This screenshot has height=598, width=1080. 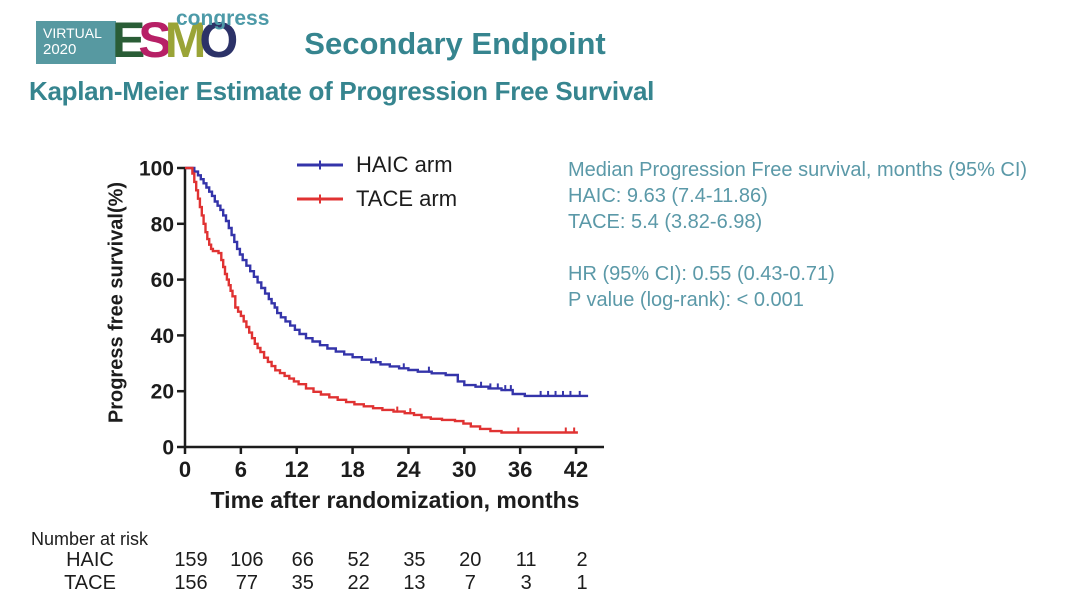 What do you see at coordinates (582, 560) in the screenshot?
I see `risk-cell: 2` at bounding box center [582, 560].